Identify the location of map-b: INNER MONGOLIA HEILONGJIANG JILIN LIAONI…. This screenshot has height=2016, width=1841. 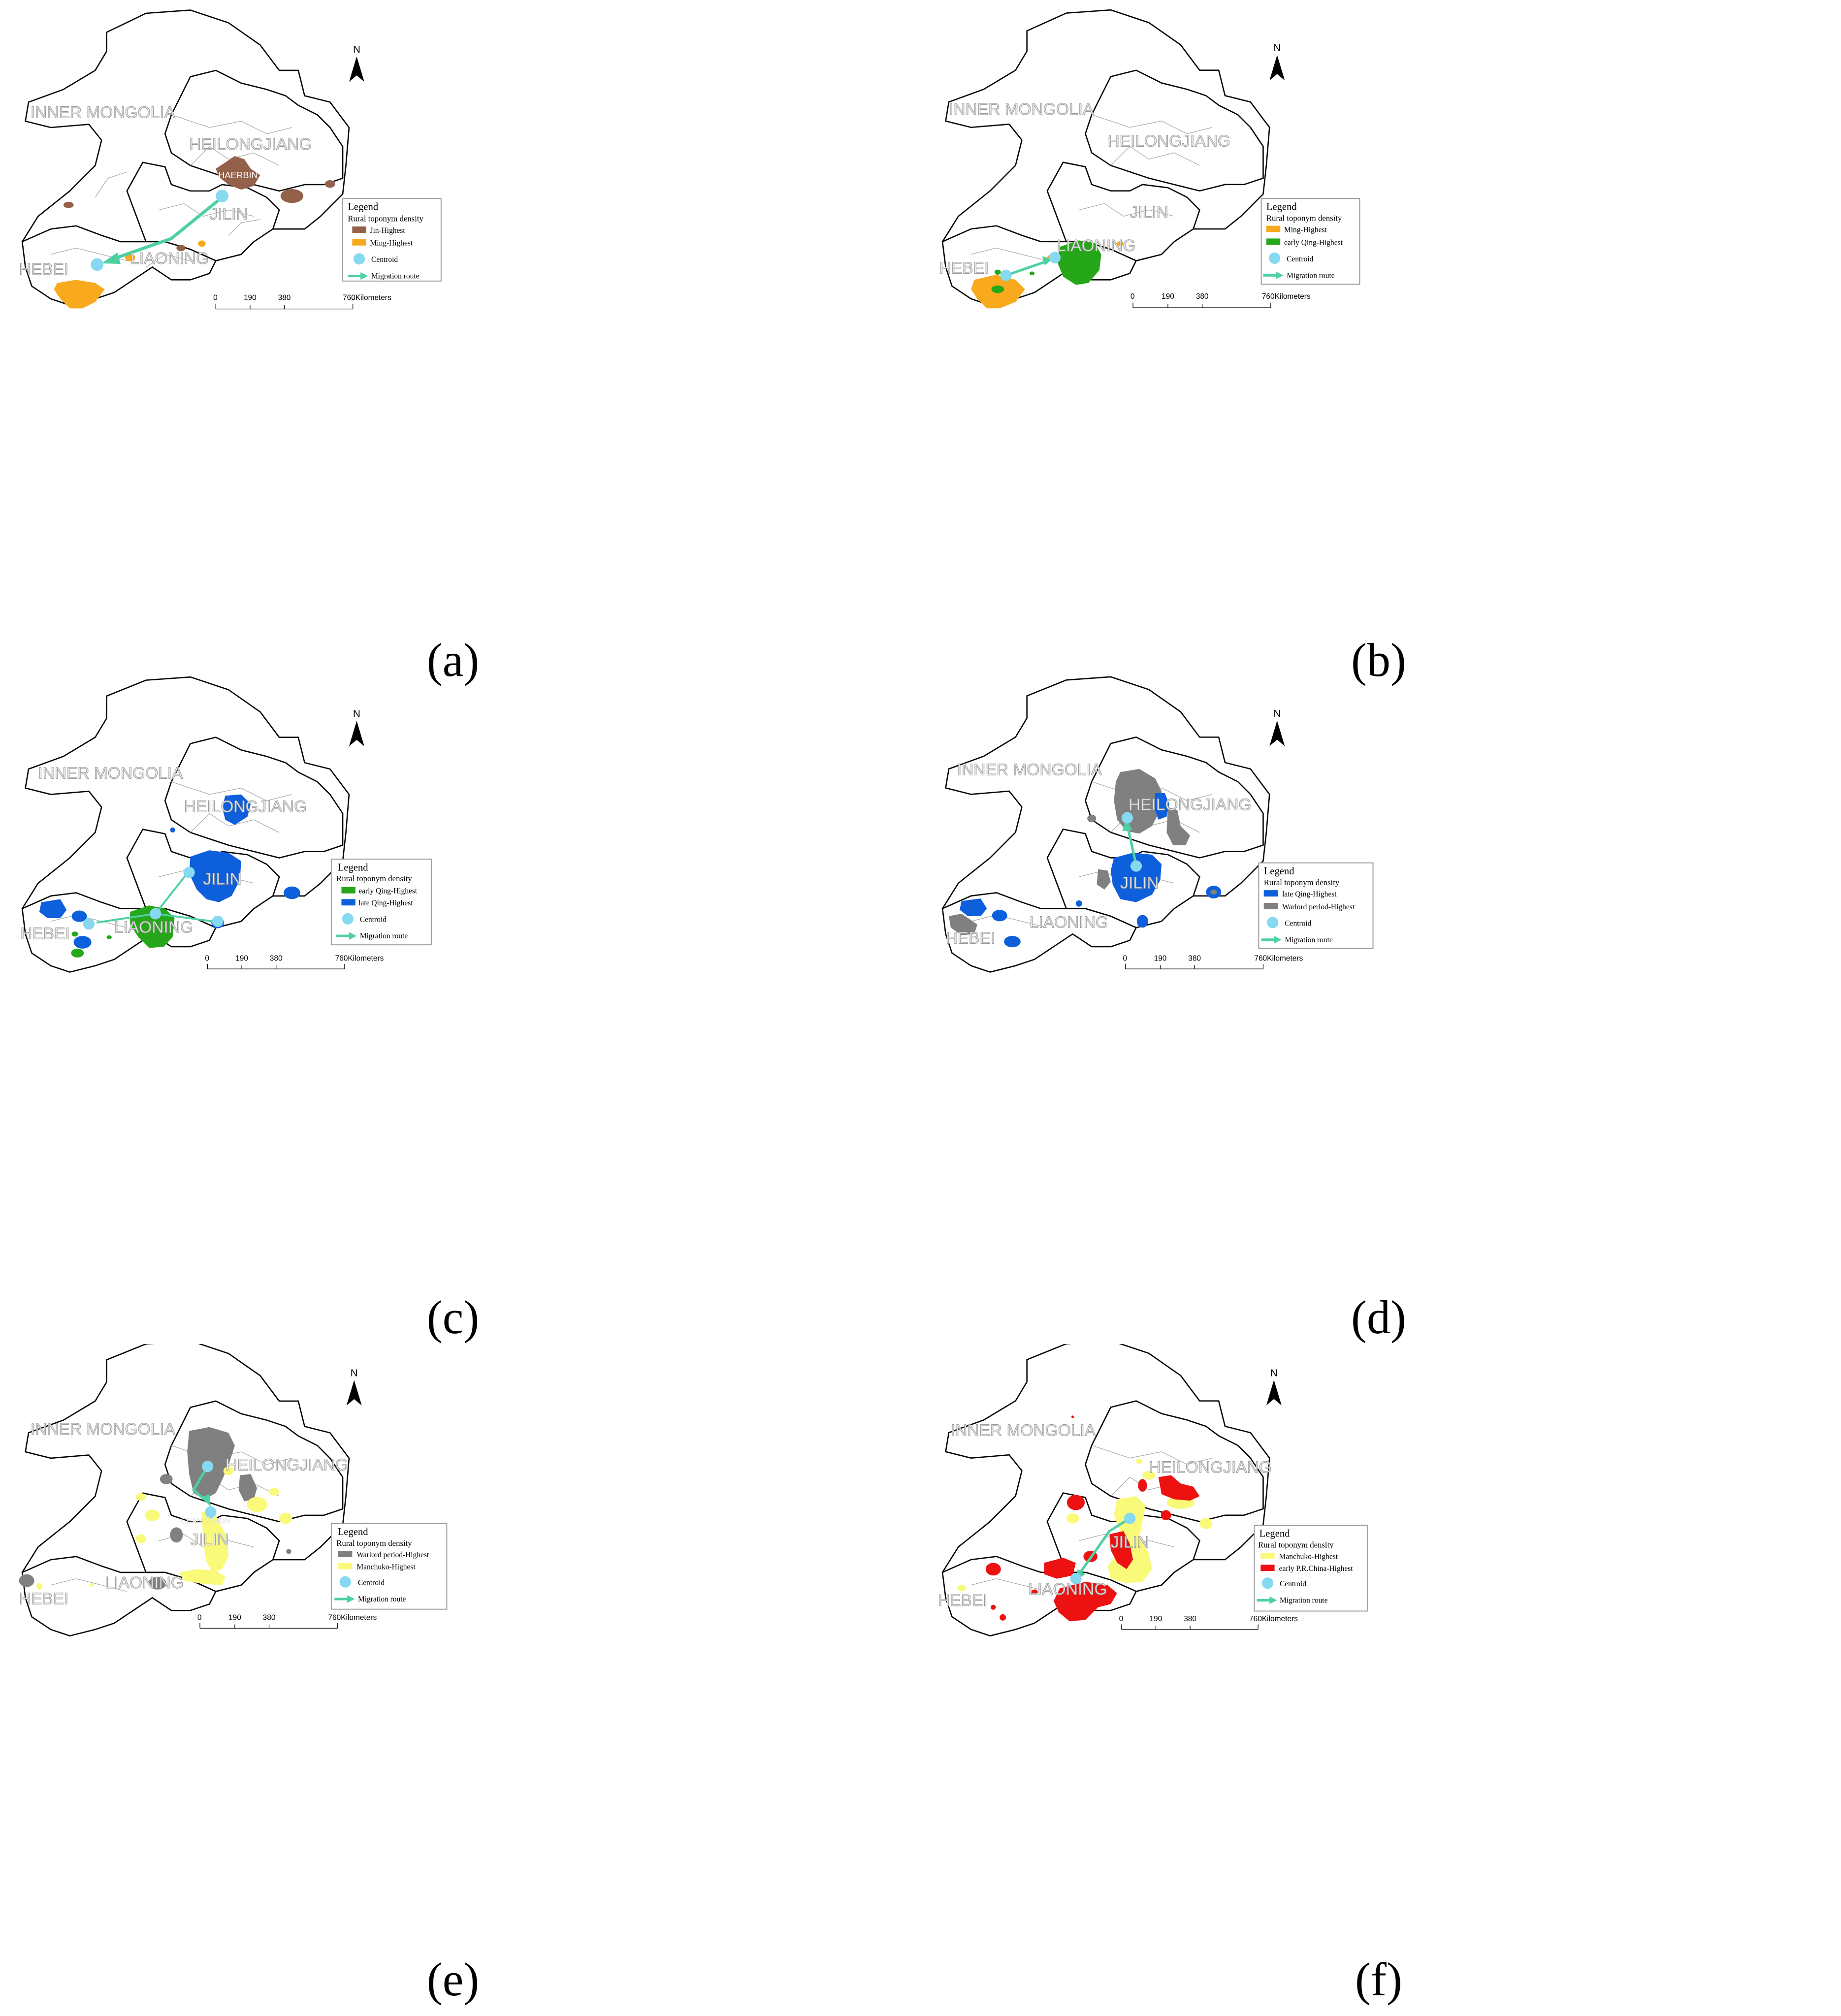
(1149, 159).